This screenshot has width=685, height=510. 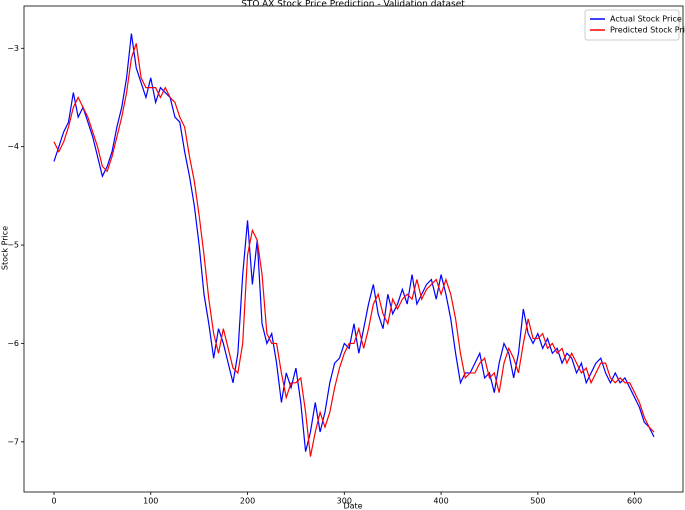 What do you see at coordinates (634, 501) in the screenshot?
I see `x-tick-label: 600` at bounding box center [634, 501].